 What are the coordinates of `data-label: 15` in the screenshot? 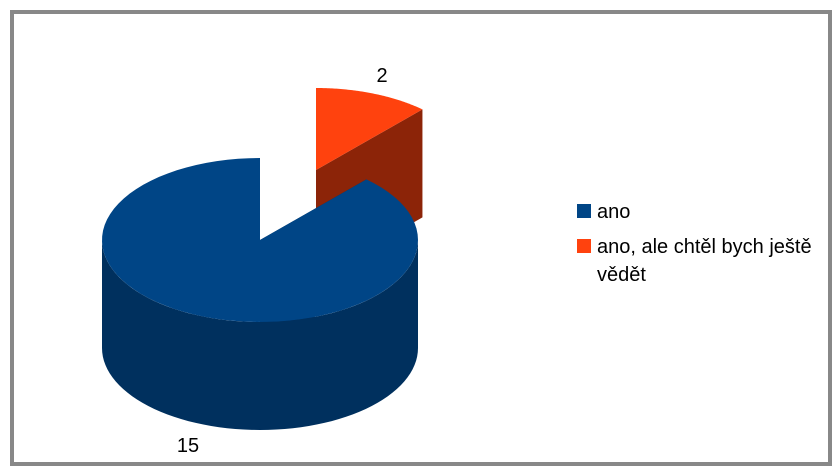 It's located at (188, 446).